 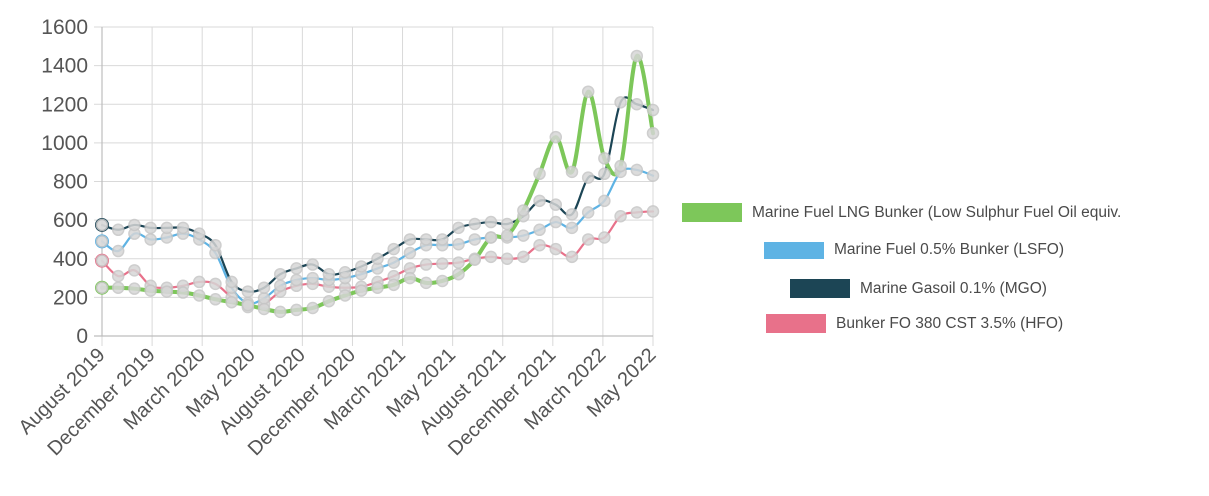 What do you see at coordinates (914, 323) in the screenshot?
I see `legend-item-hfo: Bunker FO 380 CST 3.5% (HFO)` at bounding box center [914, 323].